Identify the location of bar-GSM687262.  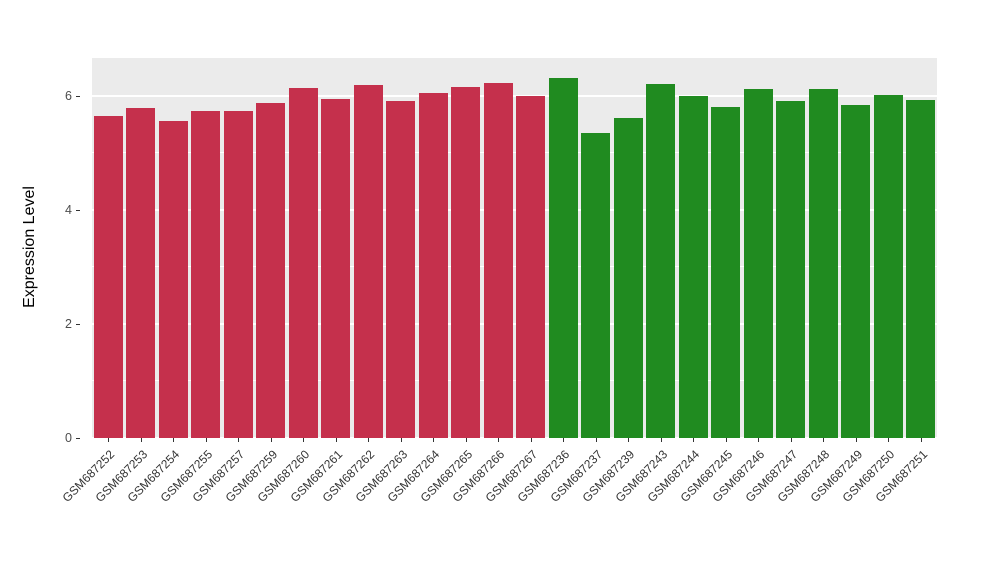
(368, 261).